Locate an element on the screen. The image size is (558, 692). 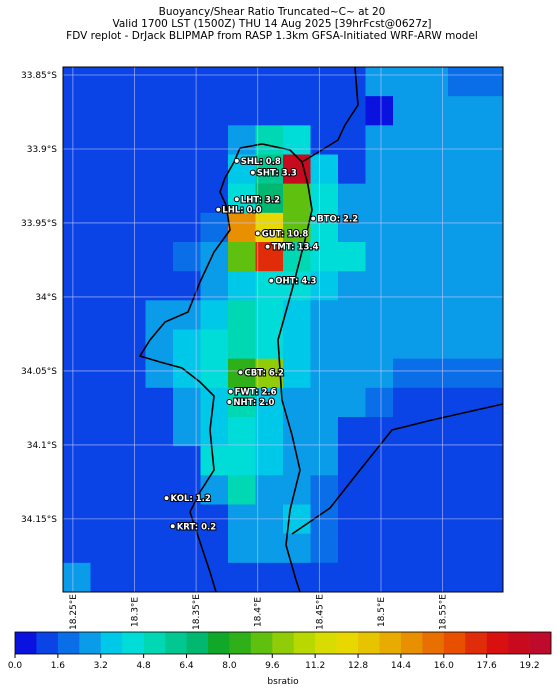
station-label: FWT: 2.6 is located at coordinates (256, 393).